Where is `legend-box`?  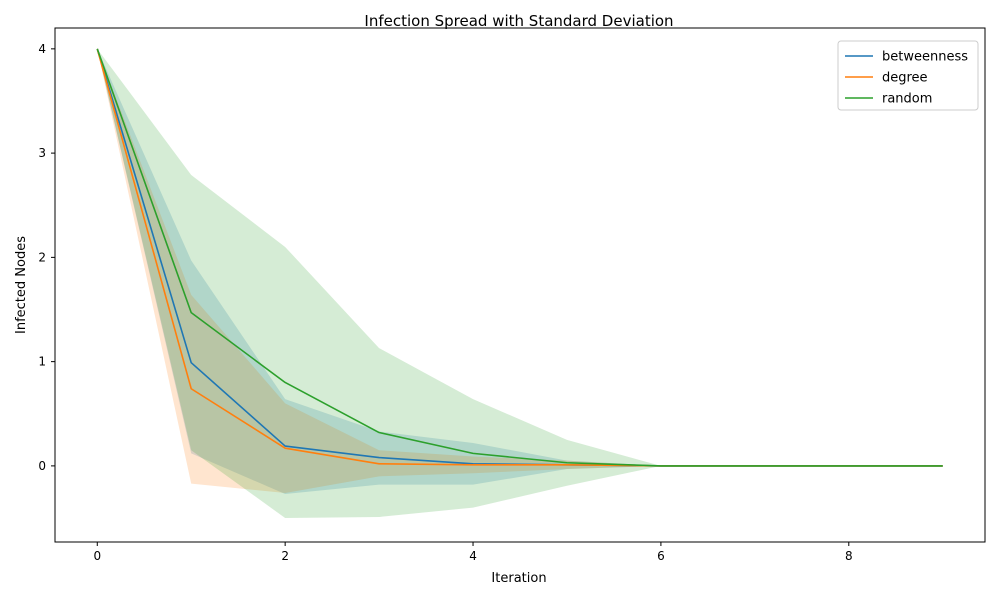 legend-box is located at coordinates (908, 75).